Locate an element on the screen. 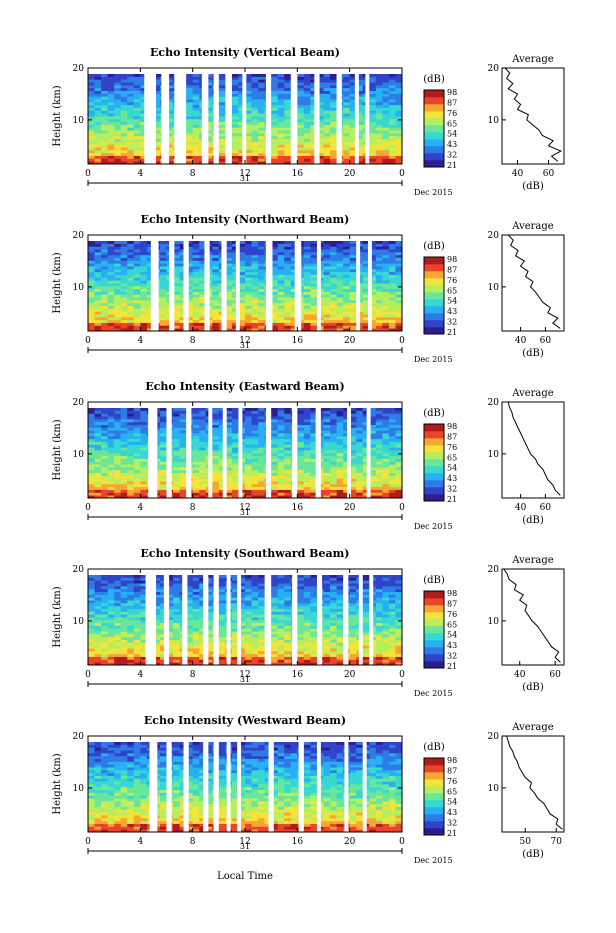  profile-x-tick-label: 40 is located at coordinates (518, 174).